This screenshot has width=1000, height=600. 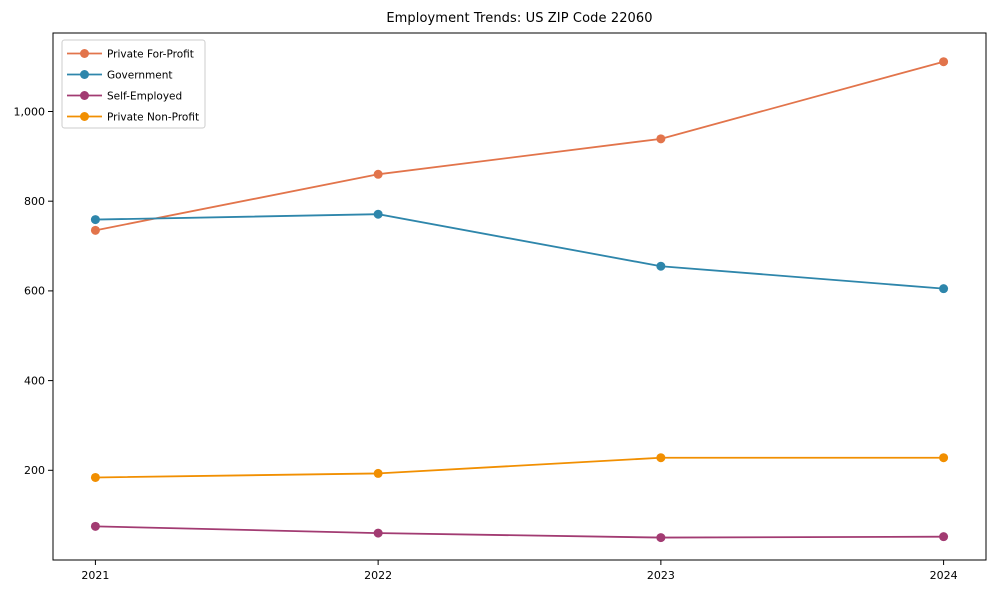 I want to click on legend-label: Government, so click(x=139, y=75).